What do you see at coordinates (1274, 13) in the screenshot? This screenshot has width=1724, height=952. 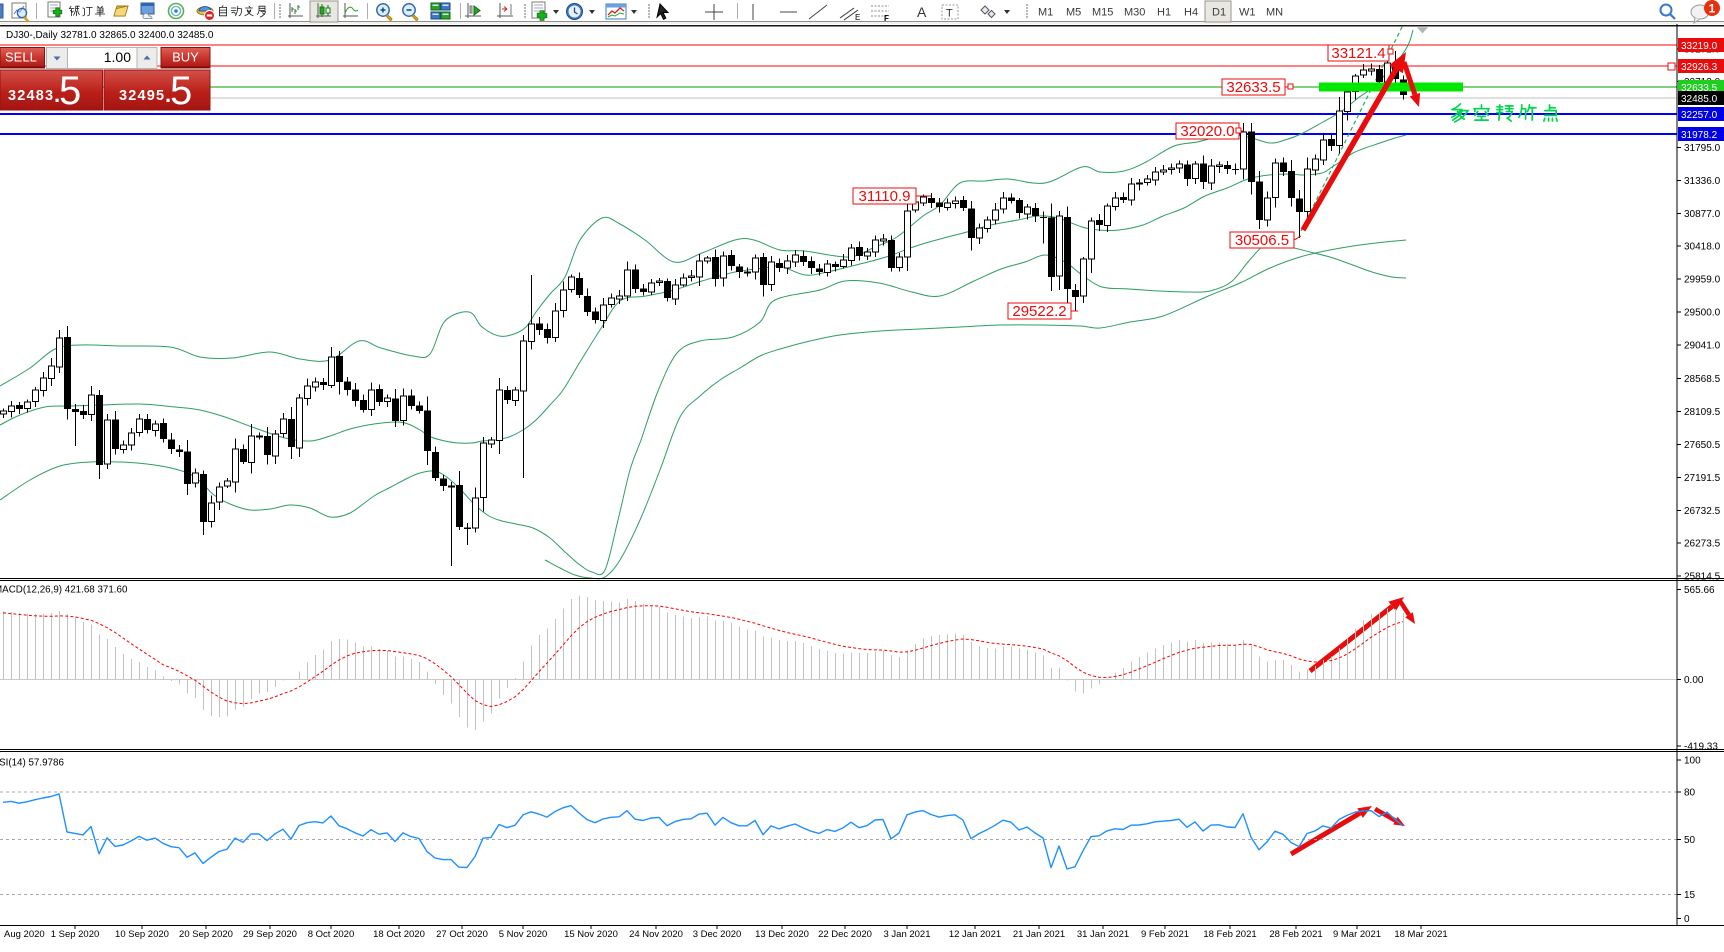 I see `svg-text: MN` at bounding box center [1274, 13].